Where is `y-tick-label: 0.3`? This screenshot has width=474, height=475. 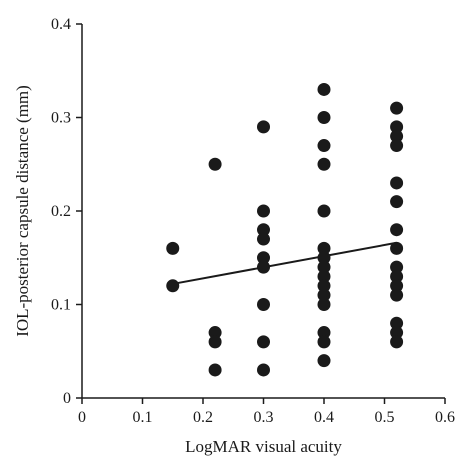 y-tick-label: 0.3 is located at coordinates (61, 118).